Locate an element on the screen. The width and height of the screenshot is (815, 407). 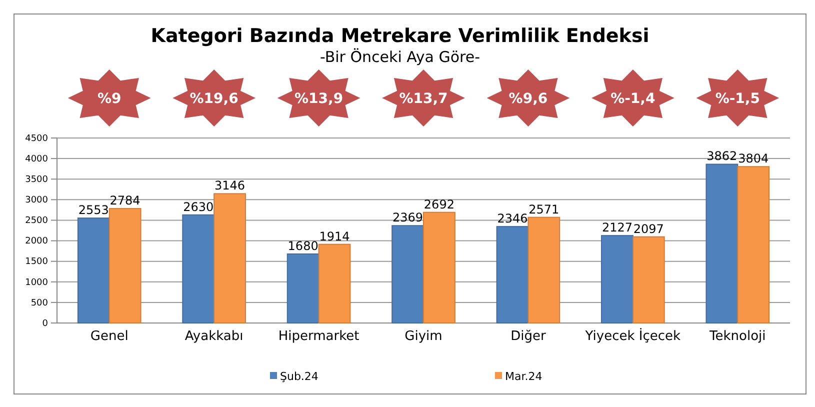
data-label: 1914 is located at coordinates (334, 236).